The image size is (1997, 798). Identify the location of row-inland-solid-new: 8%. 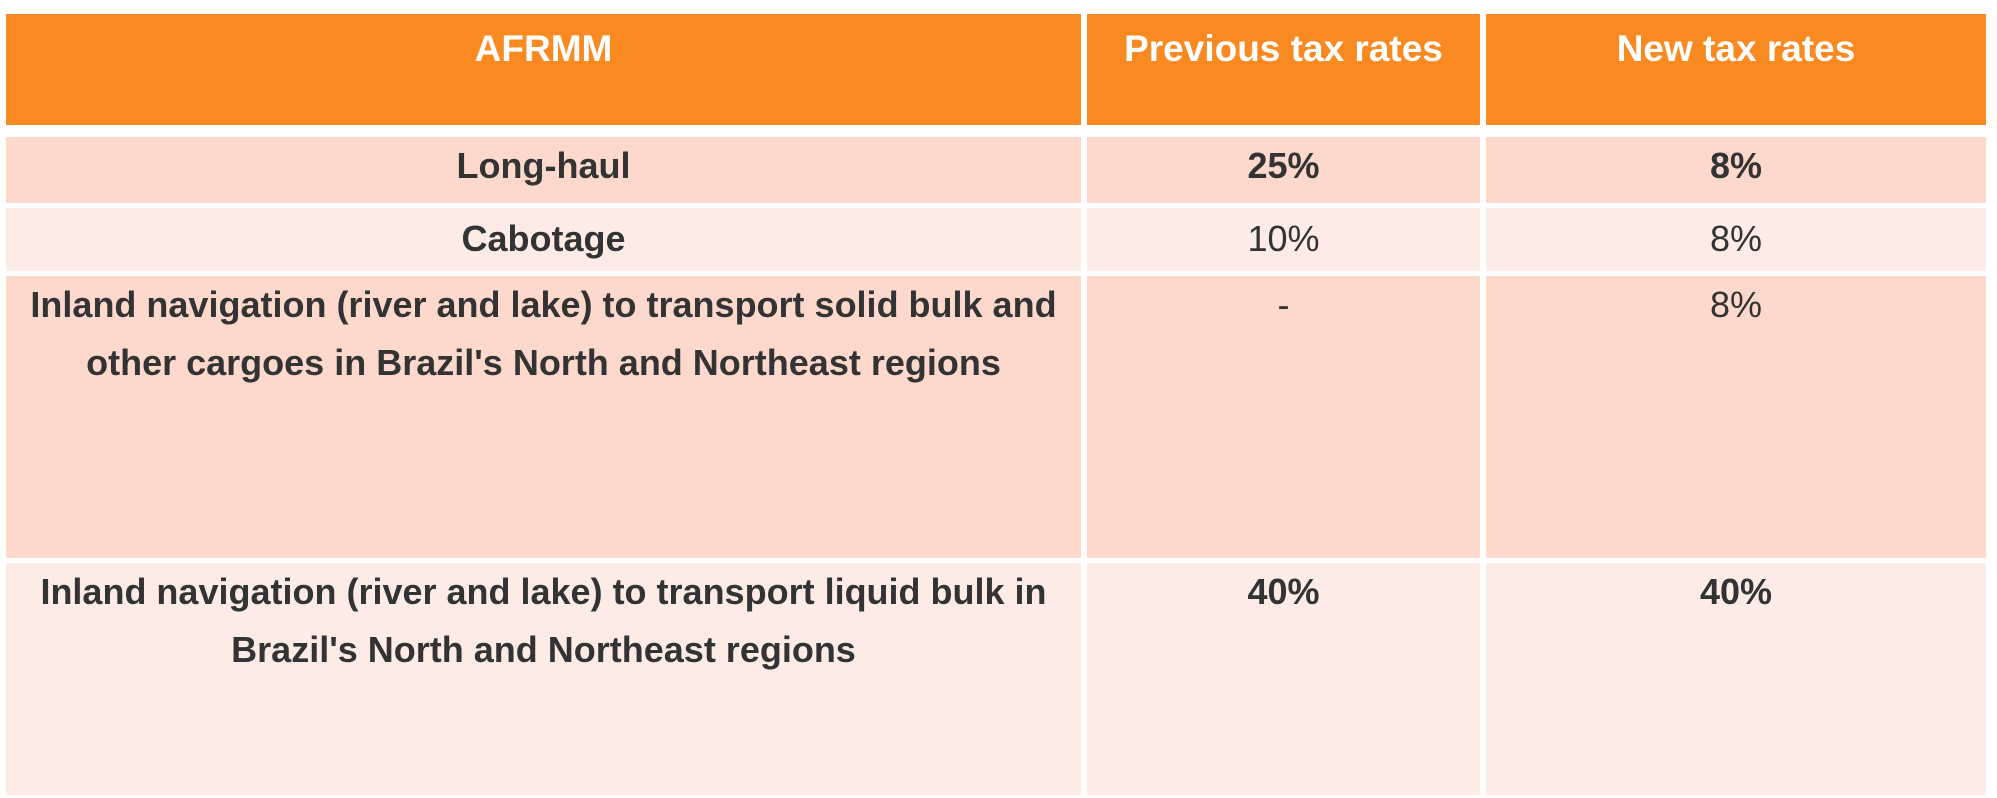
(1736, 417).